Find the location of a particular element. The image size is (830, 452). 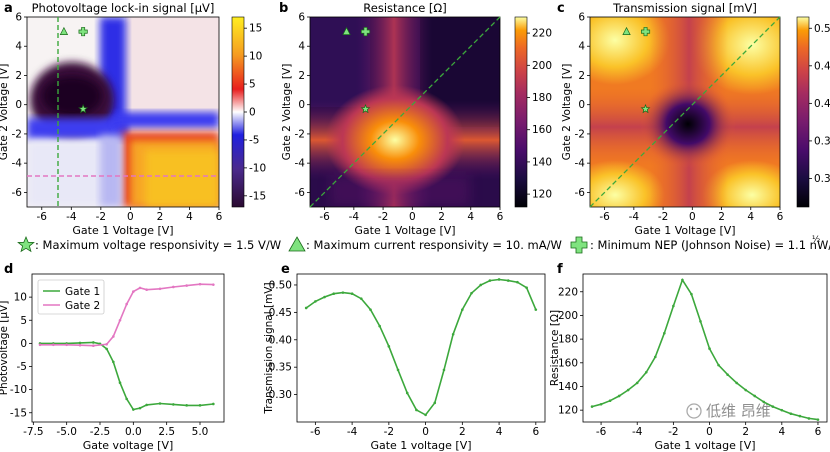

y-tick-label: 120 is located at coordinates (568, 411).